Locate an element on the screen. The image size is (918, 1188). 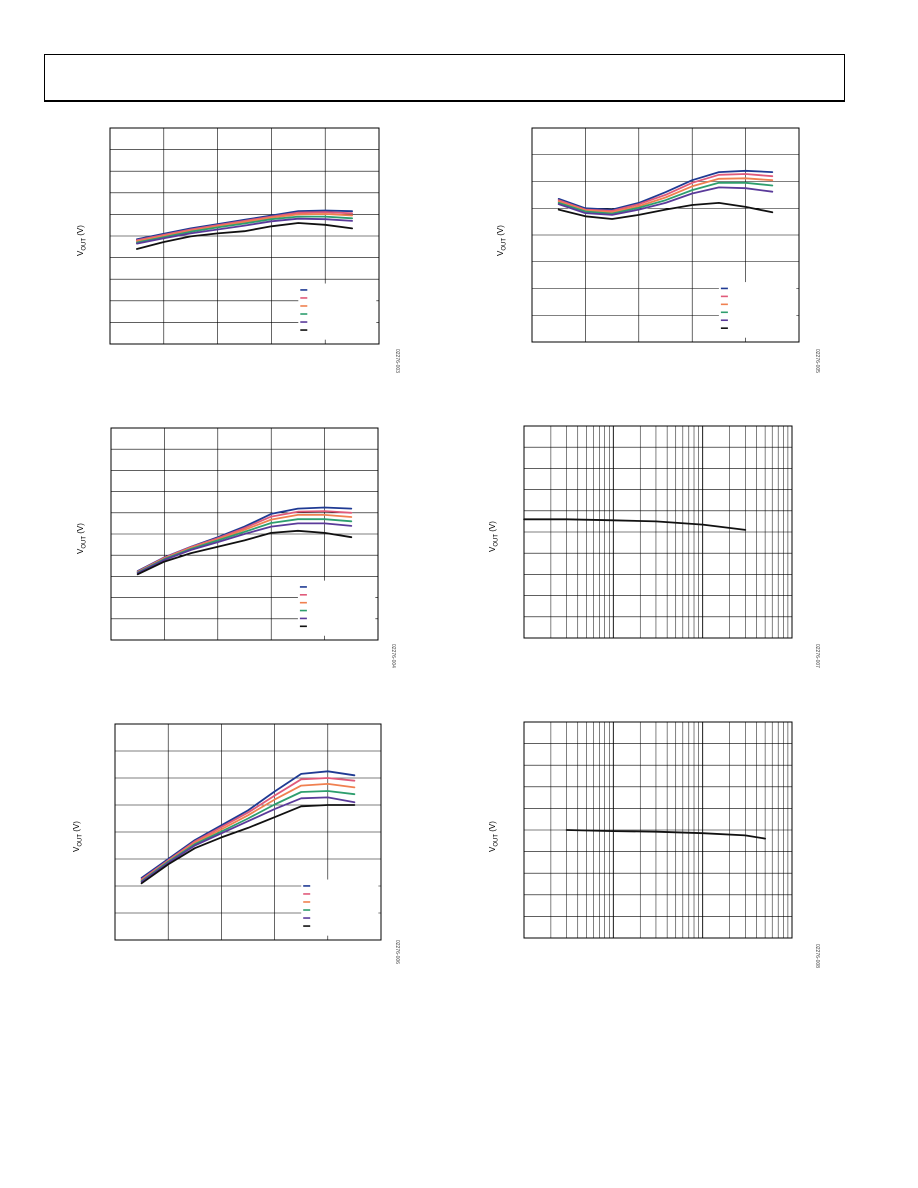
chart-panel-3: VOUT (V) 02276-004 is located at coordinates (244, 554).